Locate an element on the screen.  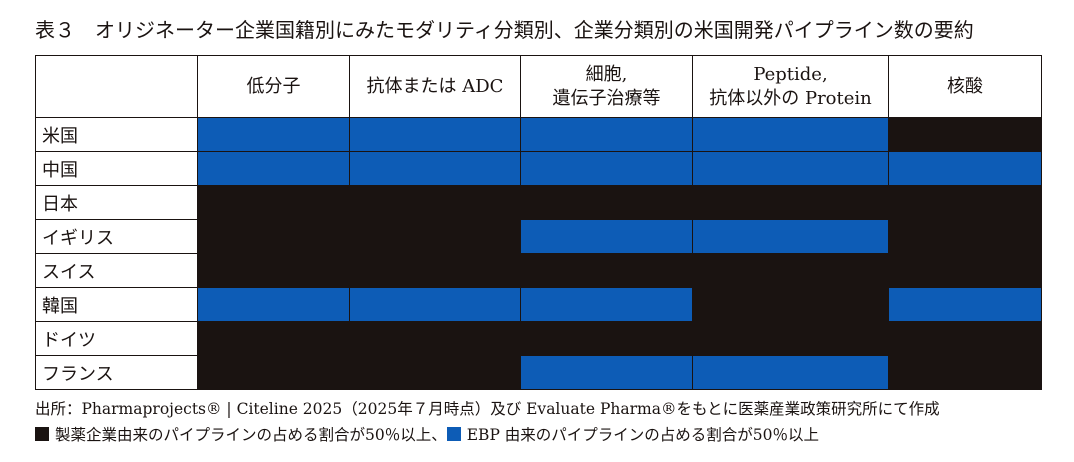
row: 日本 is located at coordinates (538, 202).